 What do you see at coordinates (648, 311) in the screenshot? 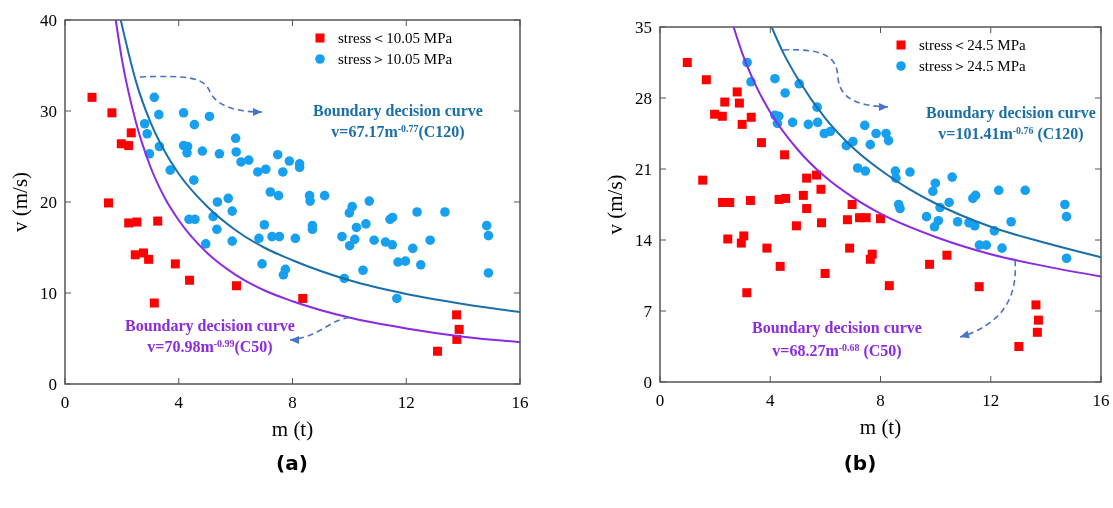
I see `y-tick-label: 7` at bounding box center [648, 311].